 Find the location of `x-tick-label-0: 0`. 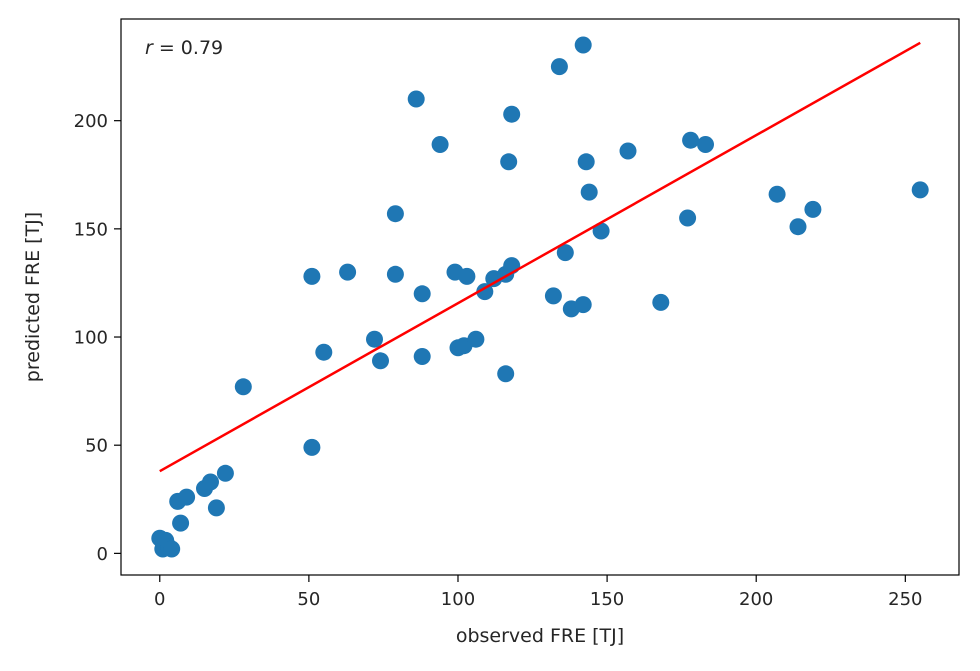

x-tick-label-0: 0 is located at coordinates (159, 599).